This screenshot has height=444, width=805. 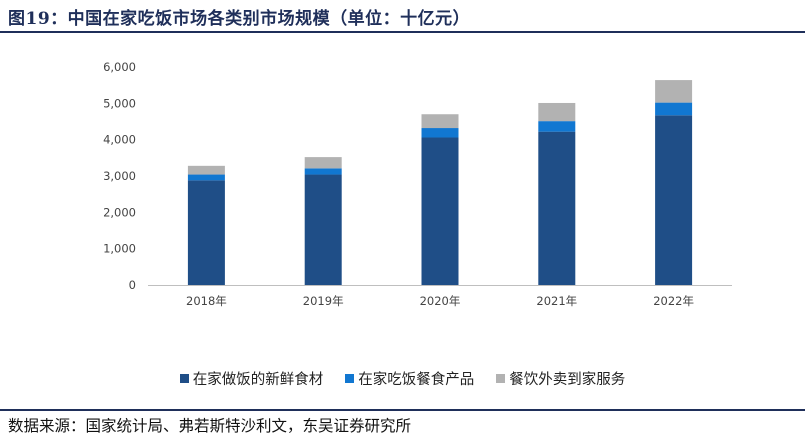 I want to click on legend-label: 在家吃饭餐食产品, so click(x=416, y=380).